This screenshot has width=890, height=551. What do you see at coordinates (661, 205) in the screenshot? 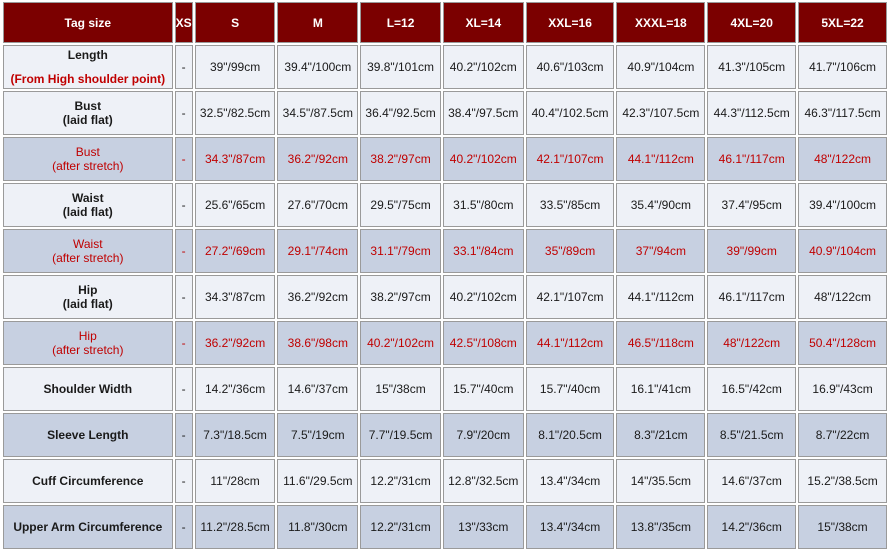
I see `table-cell: 35.4"/90cm` at bounding box center [661, 205].